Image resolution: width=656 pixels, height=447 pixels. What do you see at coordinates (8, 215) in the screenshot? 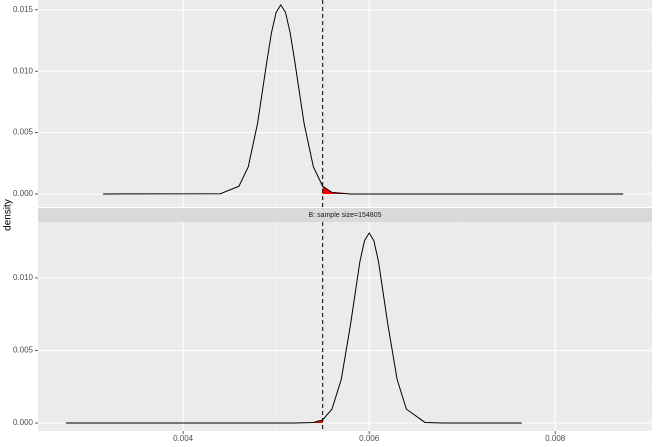
I see `y-axis-label: density` at bounding box center [8, 215].